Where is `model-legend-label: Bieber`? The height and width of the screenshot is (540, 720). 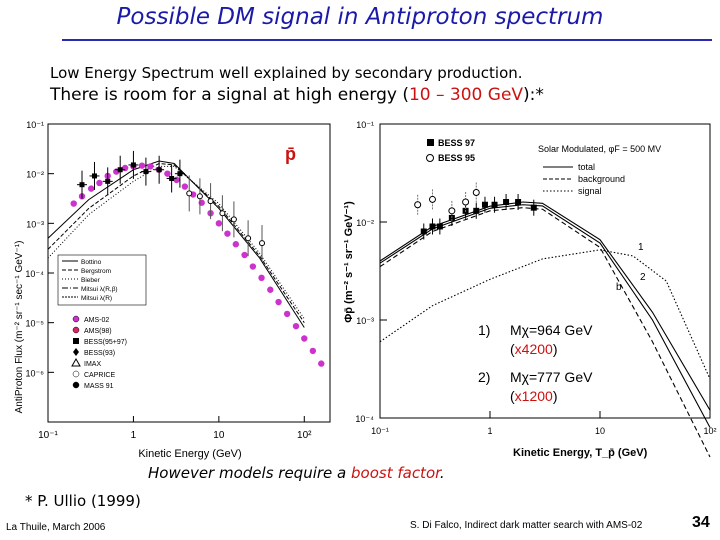 model-legend-label: Bieber is located at coordinates (91, 280).